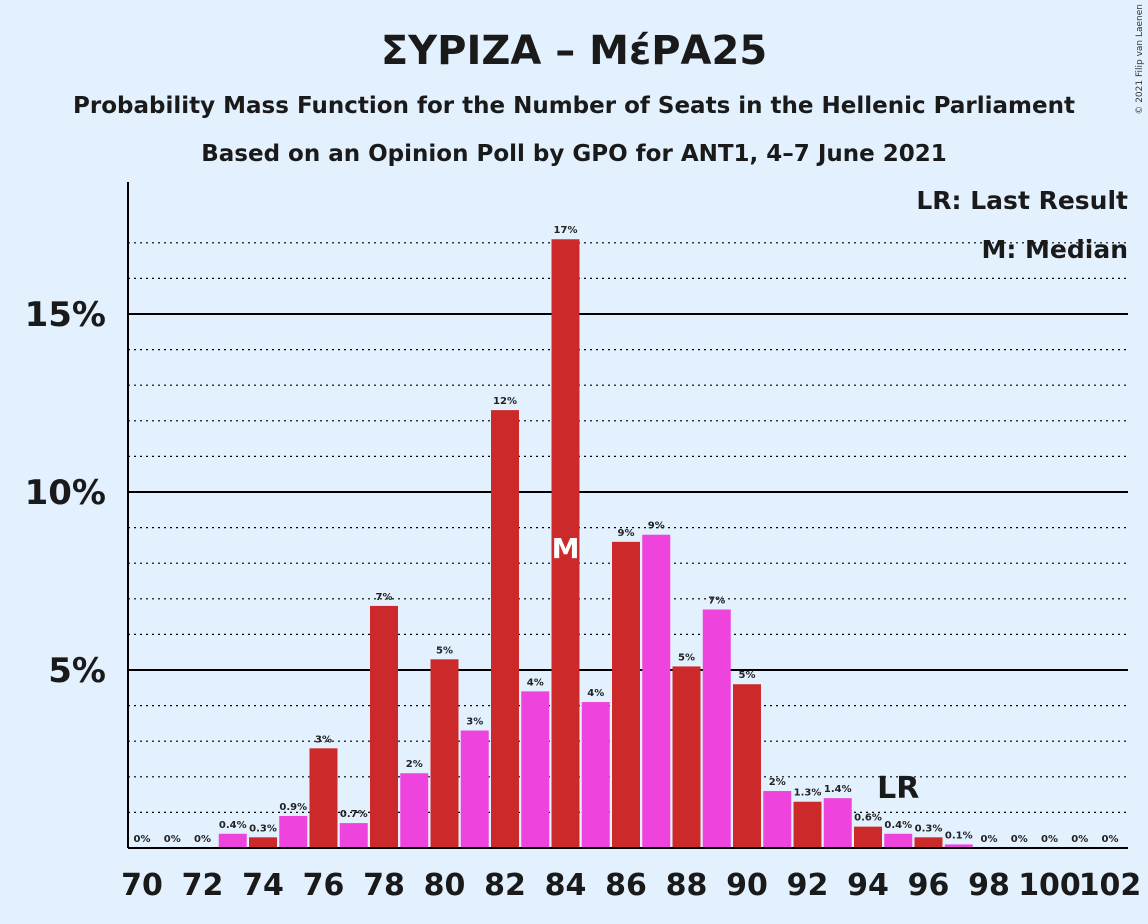 The width and height of the screenshot is (1148, 924). I want to click on x-tick-label: 82, so click(505, 885).